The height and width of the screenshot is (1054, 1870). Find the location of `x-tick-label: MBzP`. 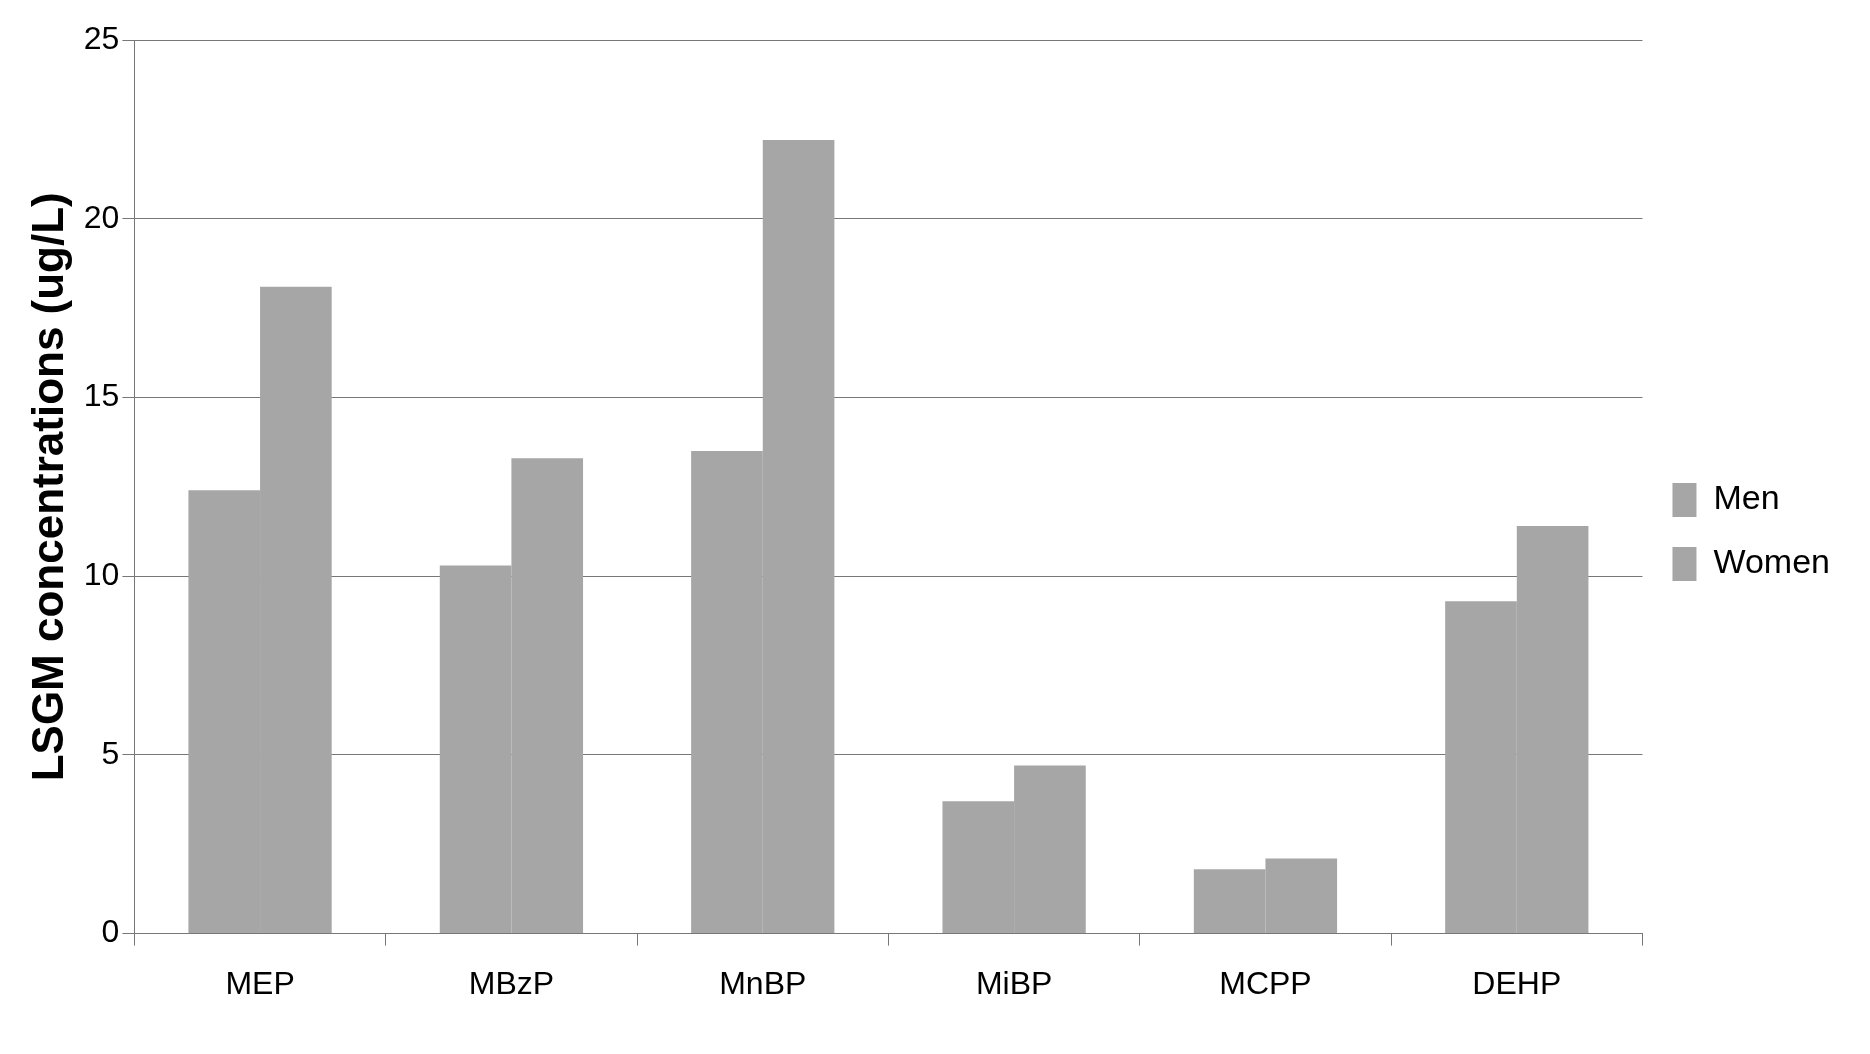

x-tick-label: MBzP is located at coordinates (511, 982).